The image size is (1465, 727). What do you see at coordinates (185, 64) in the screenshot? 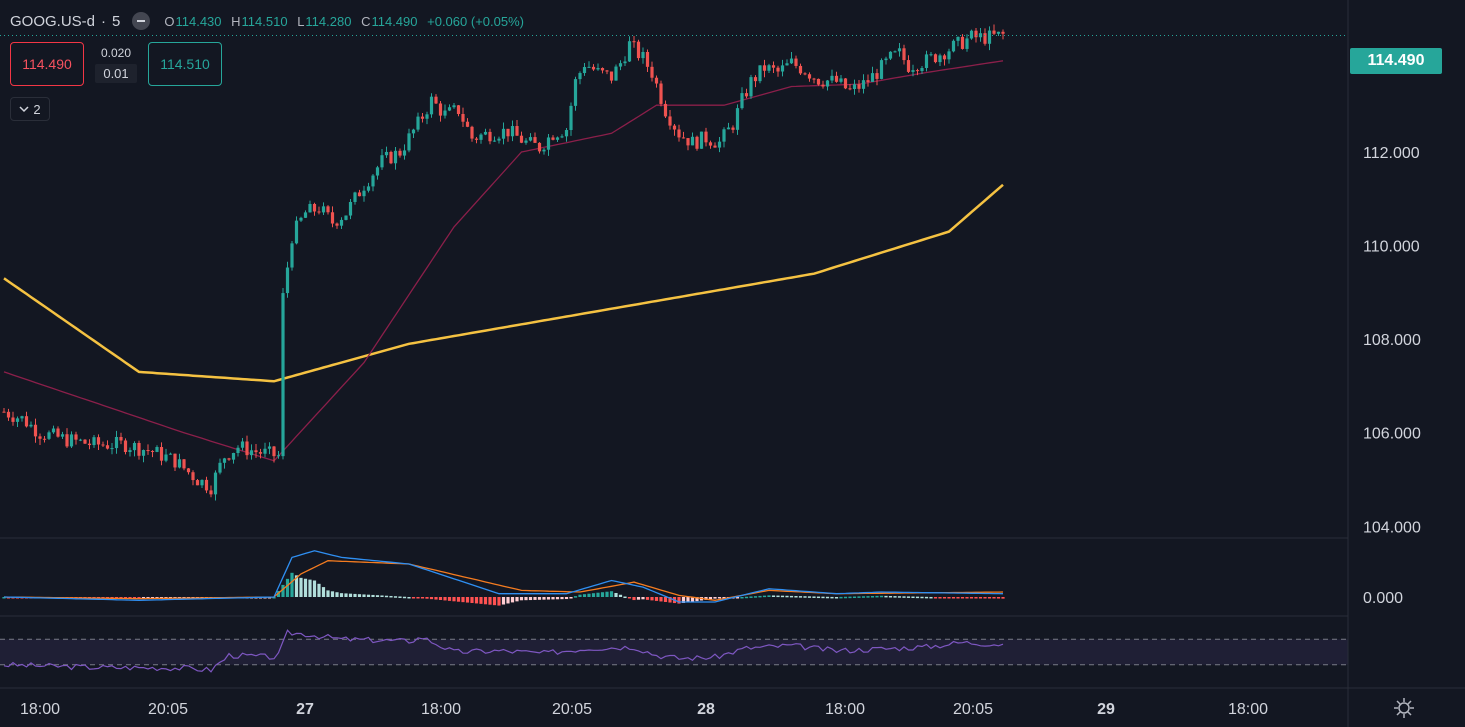
I see `buy-button: 114.510` at bounding box center [185, 64].